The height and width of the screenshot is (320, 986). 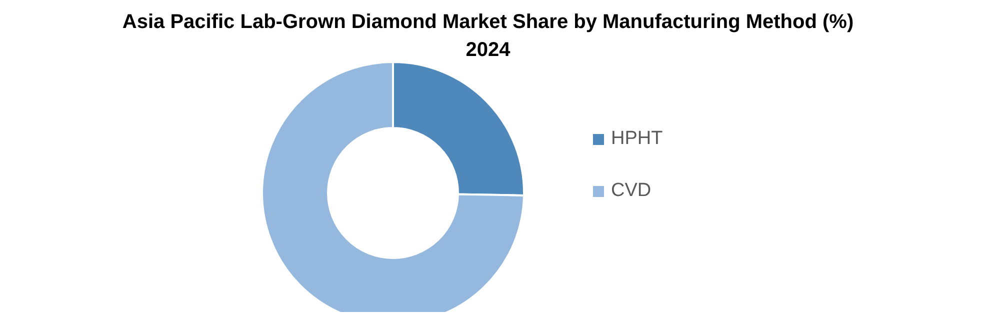 I want to click on legend-label: HPHT, so click(x=637, y=139).